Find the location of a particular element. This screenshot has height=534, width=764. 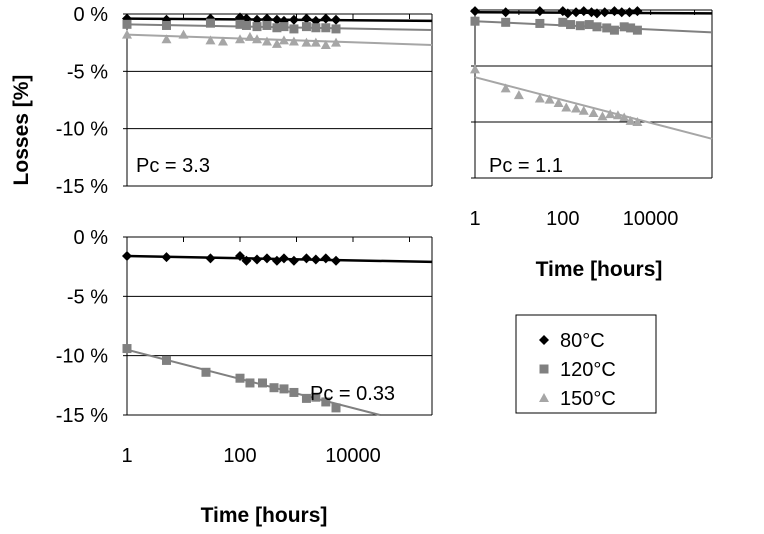

panel-top-right: 1 100 10000 Pc = 1.1 is located at coordinates (591, 118).